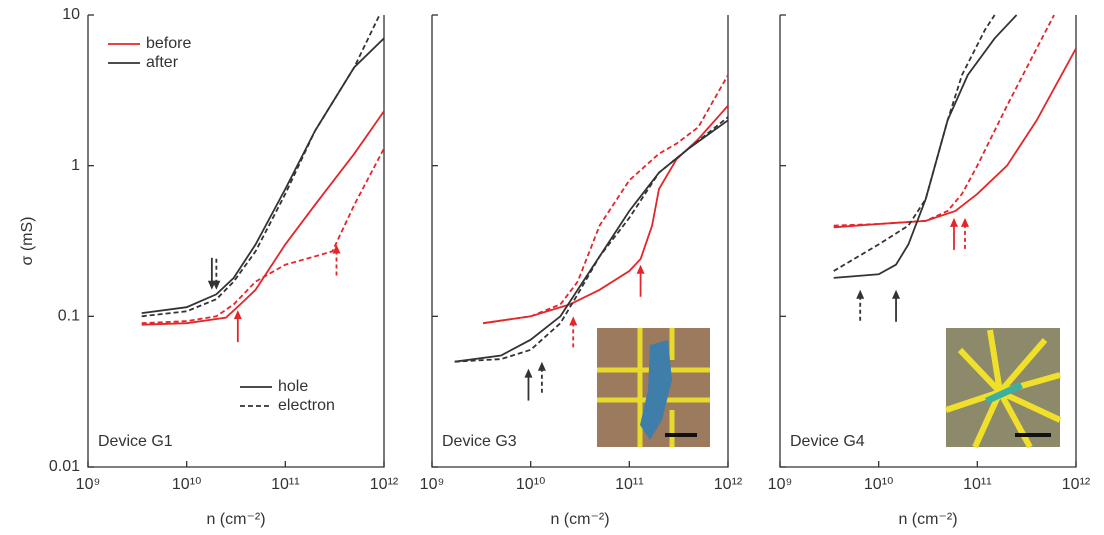 The width and height of the screenshot is (1104, 535). Describe the element at coordinates (162, 62) in the screenshot. I see `legend-label: after` at that location.